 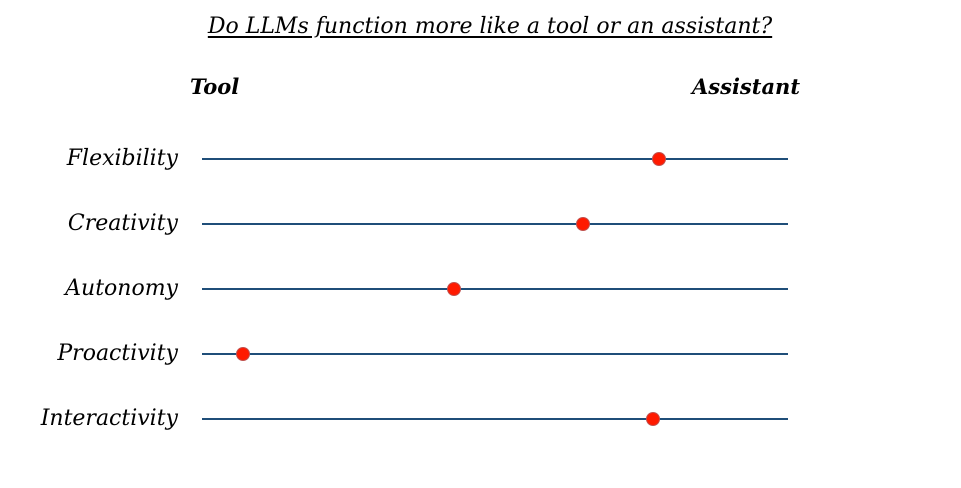 What do you see at coordinates (746, 86) in the screenshot?
I see `scale-right-label: Assistant` at bounding box center [746, 86].